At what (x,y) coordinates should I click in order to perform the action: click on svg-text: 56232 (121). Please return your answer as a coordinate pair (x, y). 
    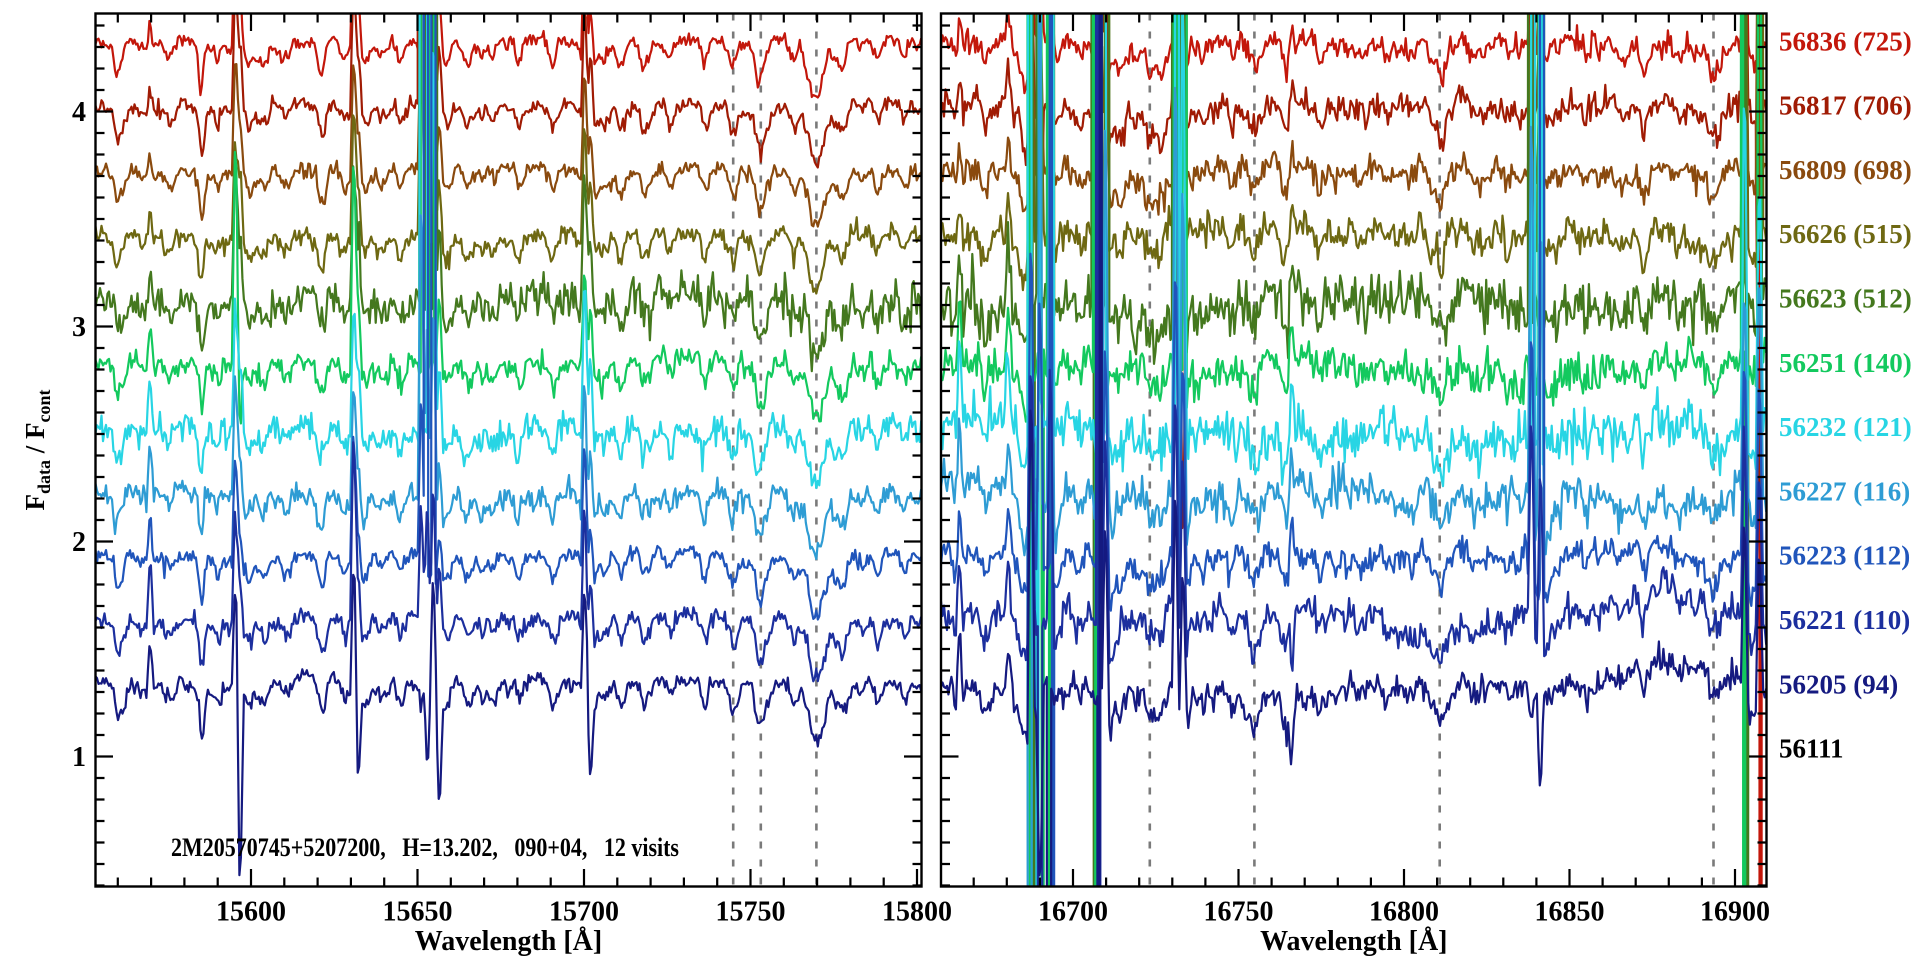
    Looking at the image, I should click on (1845, 427).